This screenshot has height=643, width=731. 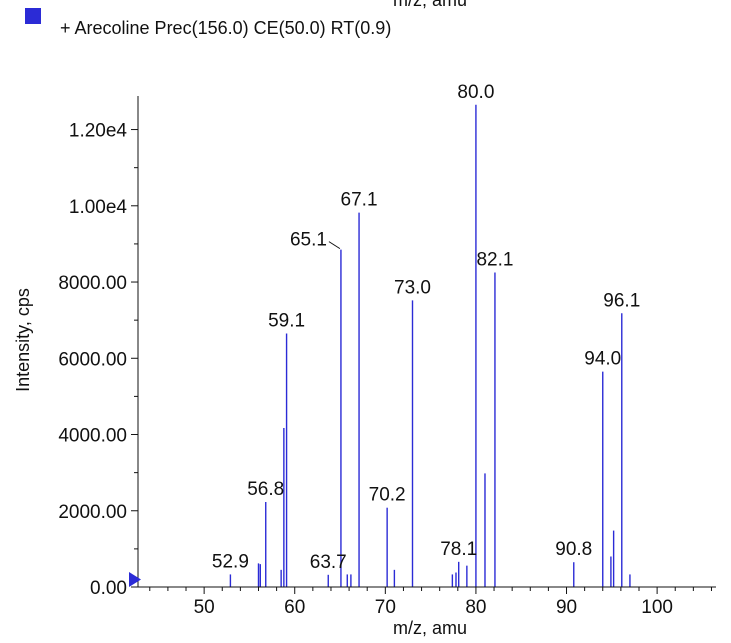 What do you see at coordinates (430, 5) in the screenshot?
I see `top-cut-axis-label: m/z, amu` at bounding box center [430, 5].